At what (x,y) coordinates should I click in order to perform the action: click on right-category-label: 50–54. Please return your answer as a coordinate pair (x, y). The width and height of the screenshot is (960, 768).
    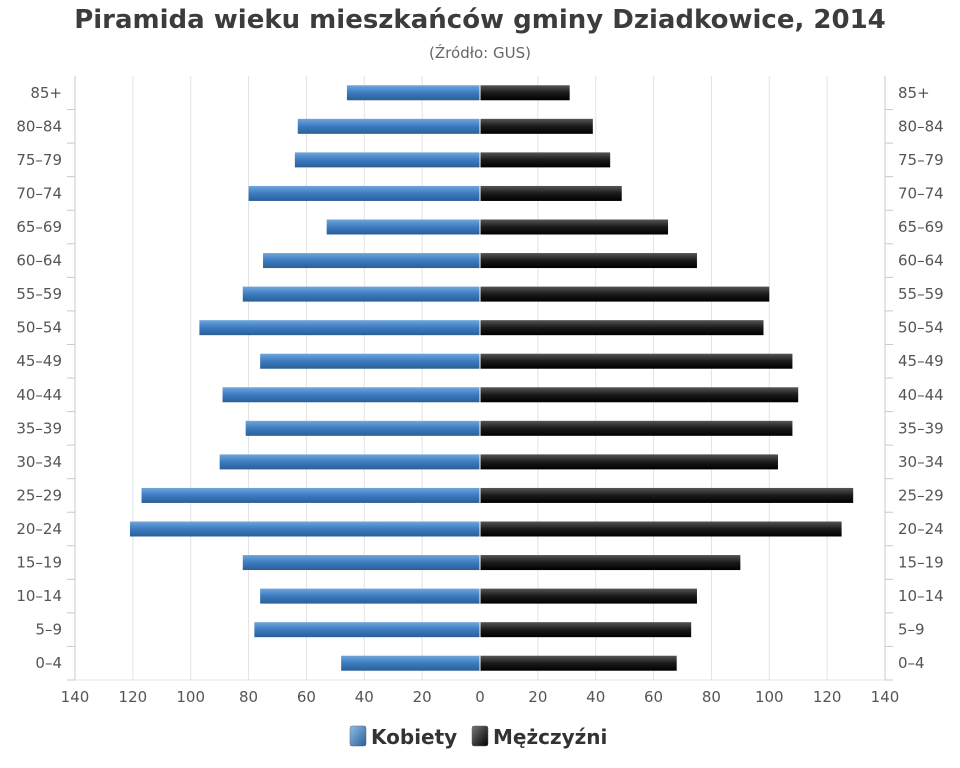
    Looking at the image, I should click on (921, 328).